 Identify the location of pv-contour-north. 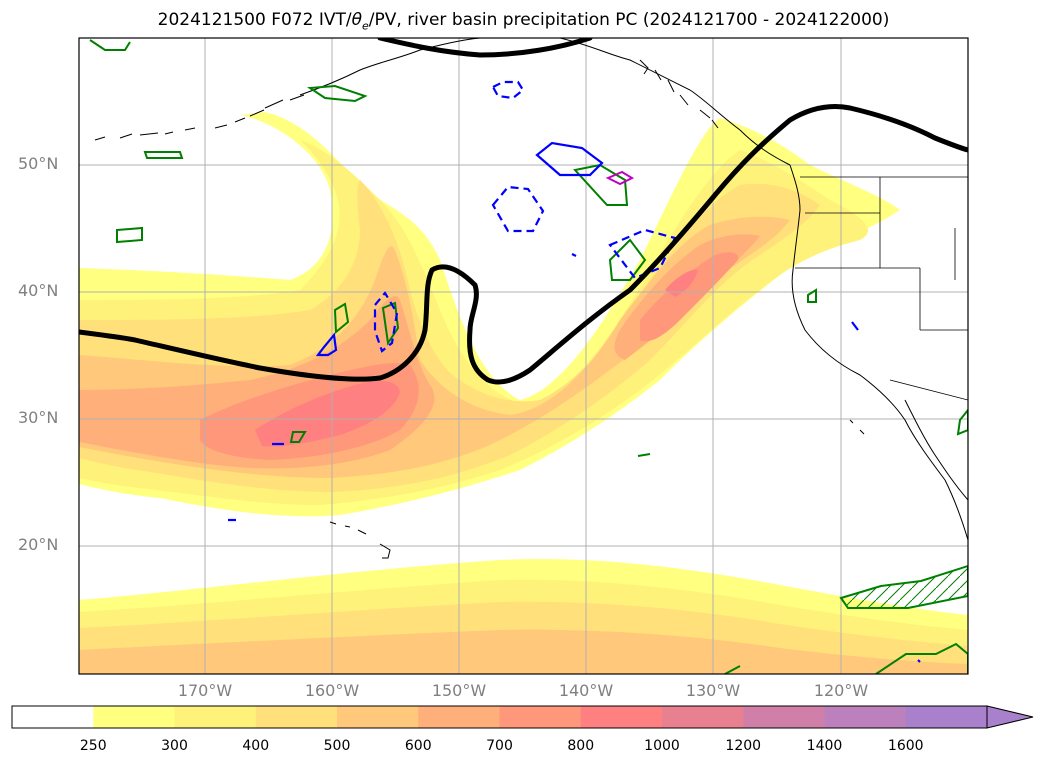
(485, 48).